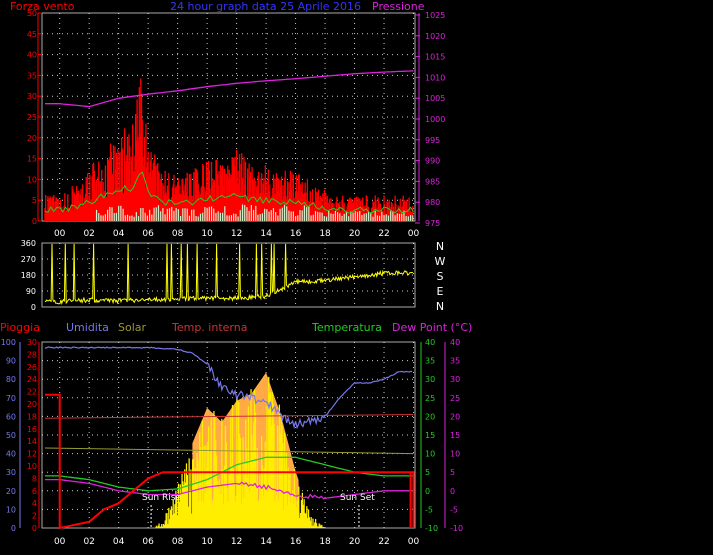 This screenshot has height=555, width=713. Describe the element at coordinates (32, 454) in the screenshot. I see `rain-axis-tick: 12` at that location.